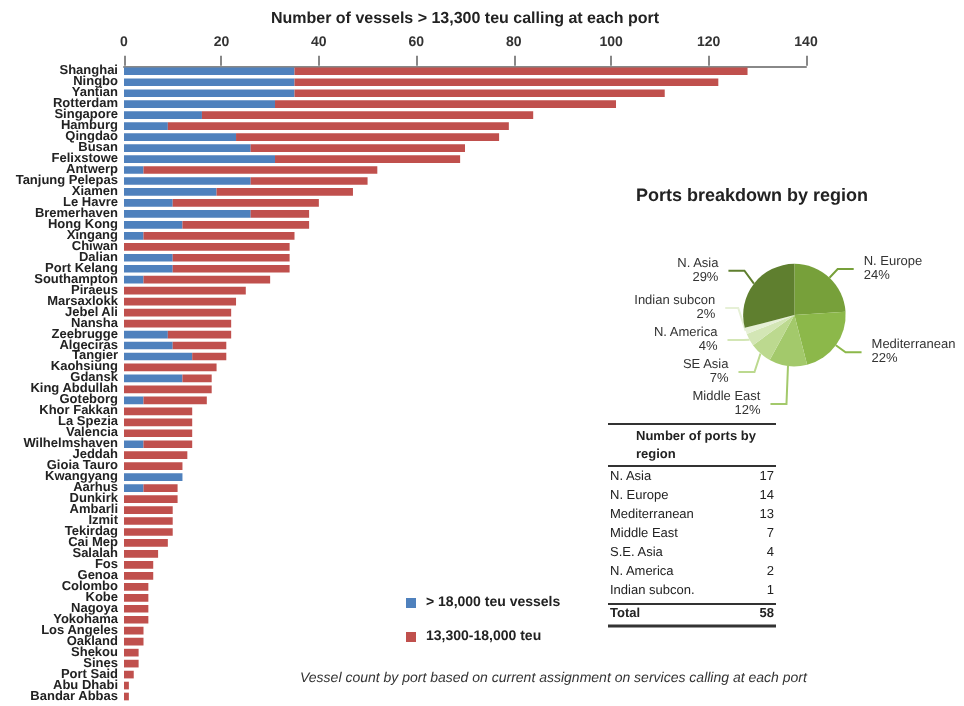 This screenshot has height=706, width=964. Describe the element at coordinates (465, 18) in the screenshot. I see `x-axis-title: Number of vessels > 13,300 teu calling at each port` at that location.